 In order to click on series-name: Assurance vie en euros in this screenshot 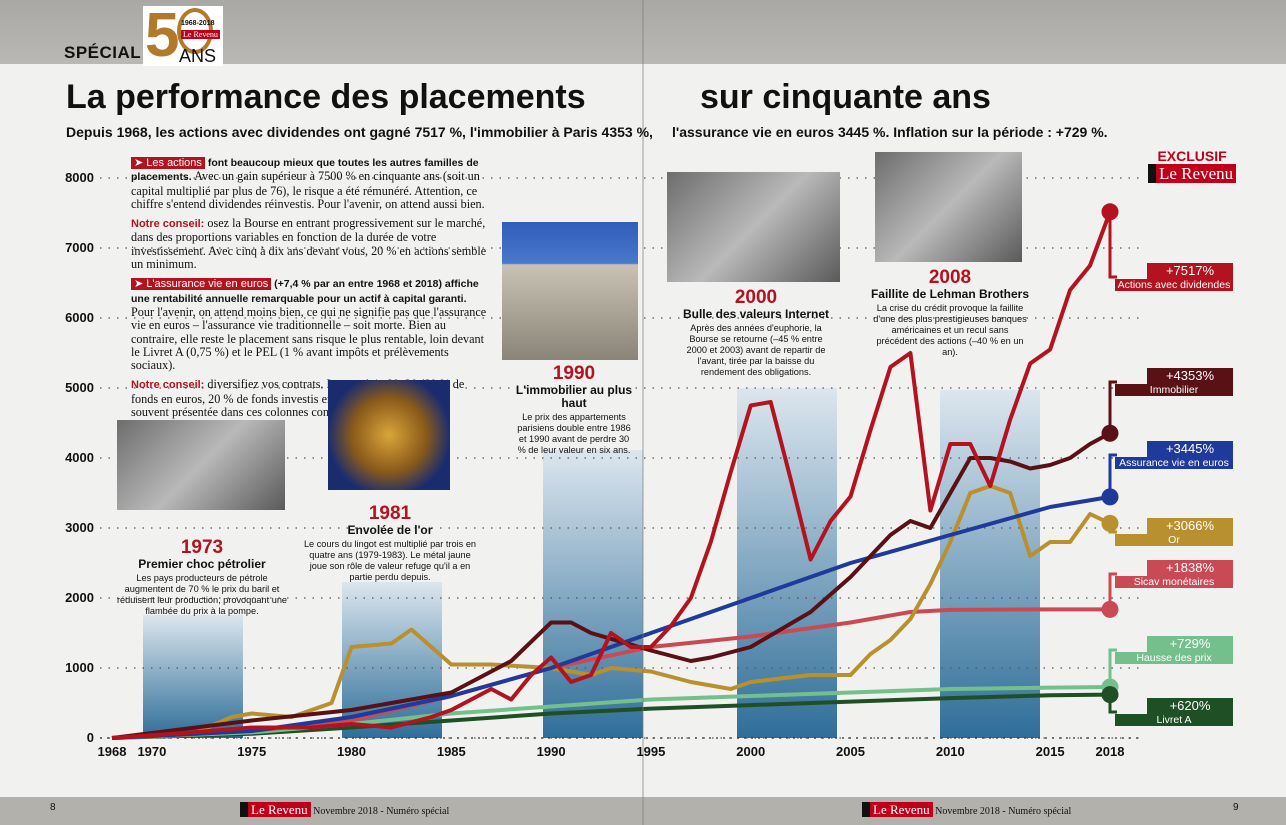, I will do `click(1174, 463)`.